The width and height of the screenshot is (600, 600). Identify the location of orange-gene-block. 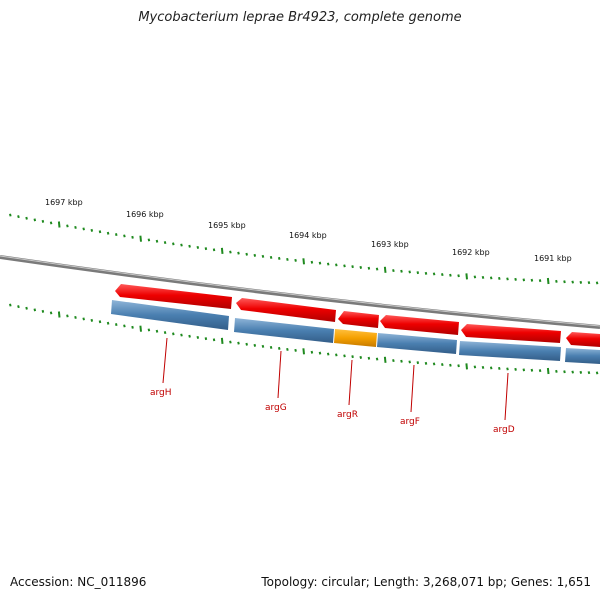
(355, 338).